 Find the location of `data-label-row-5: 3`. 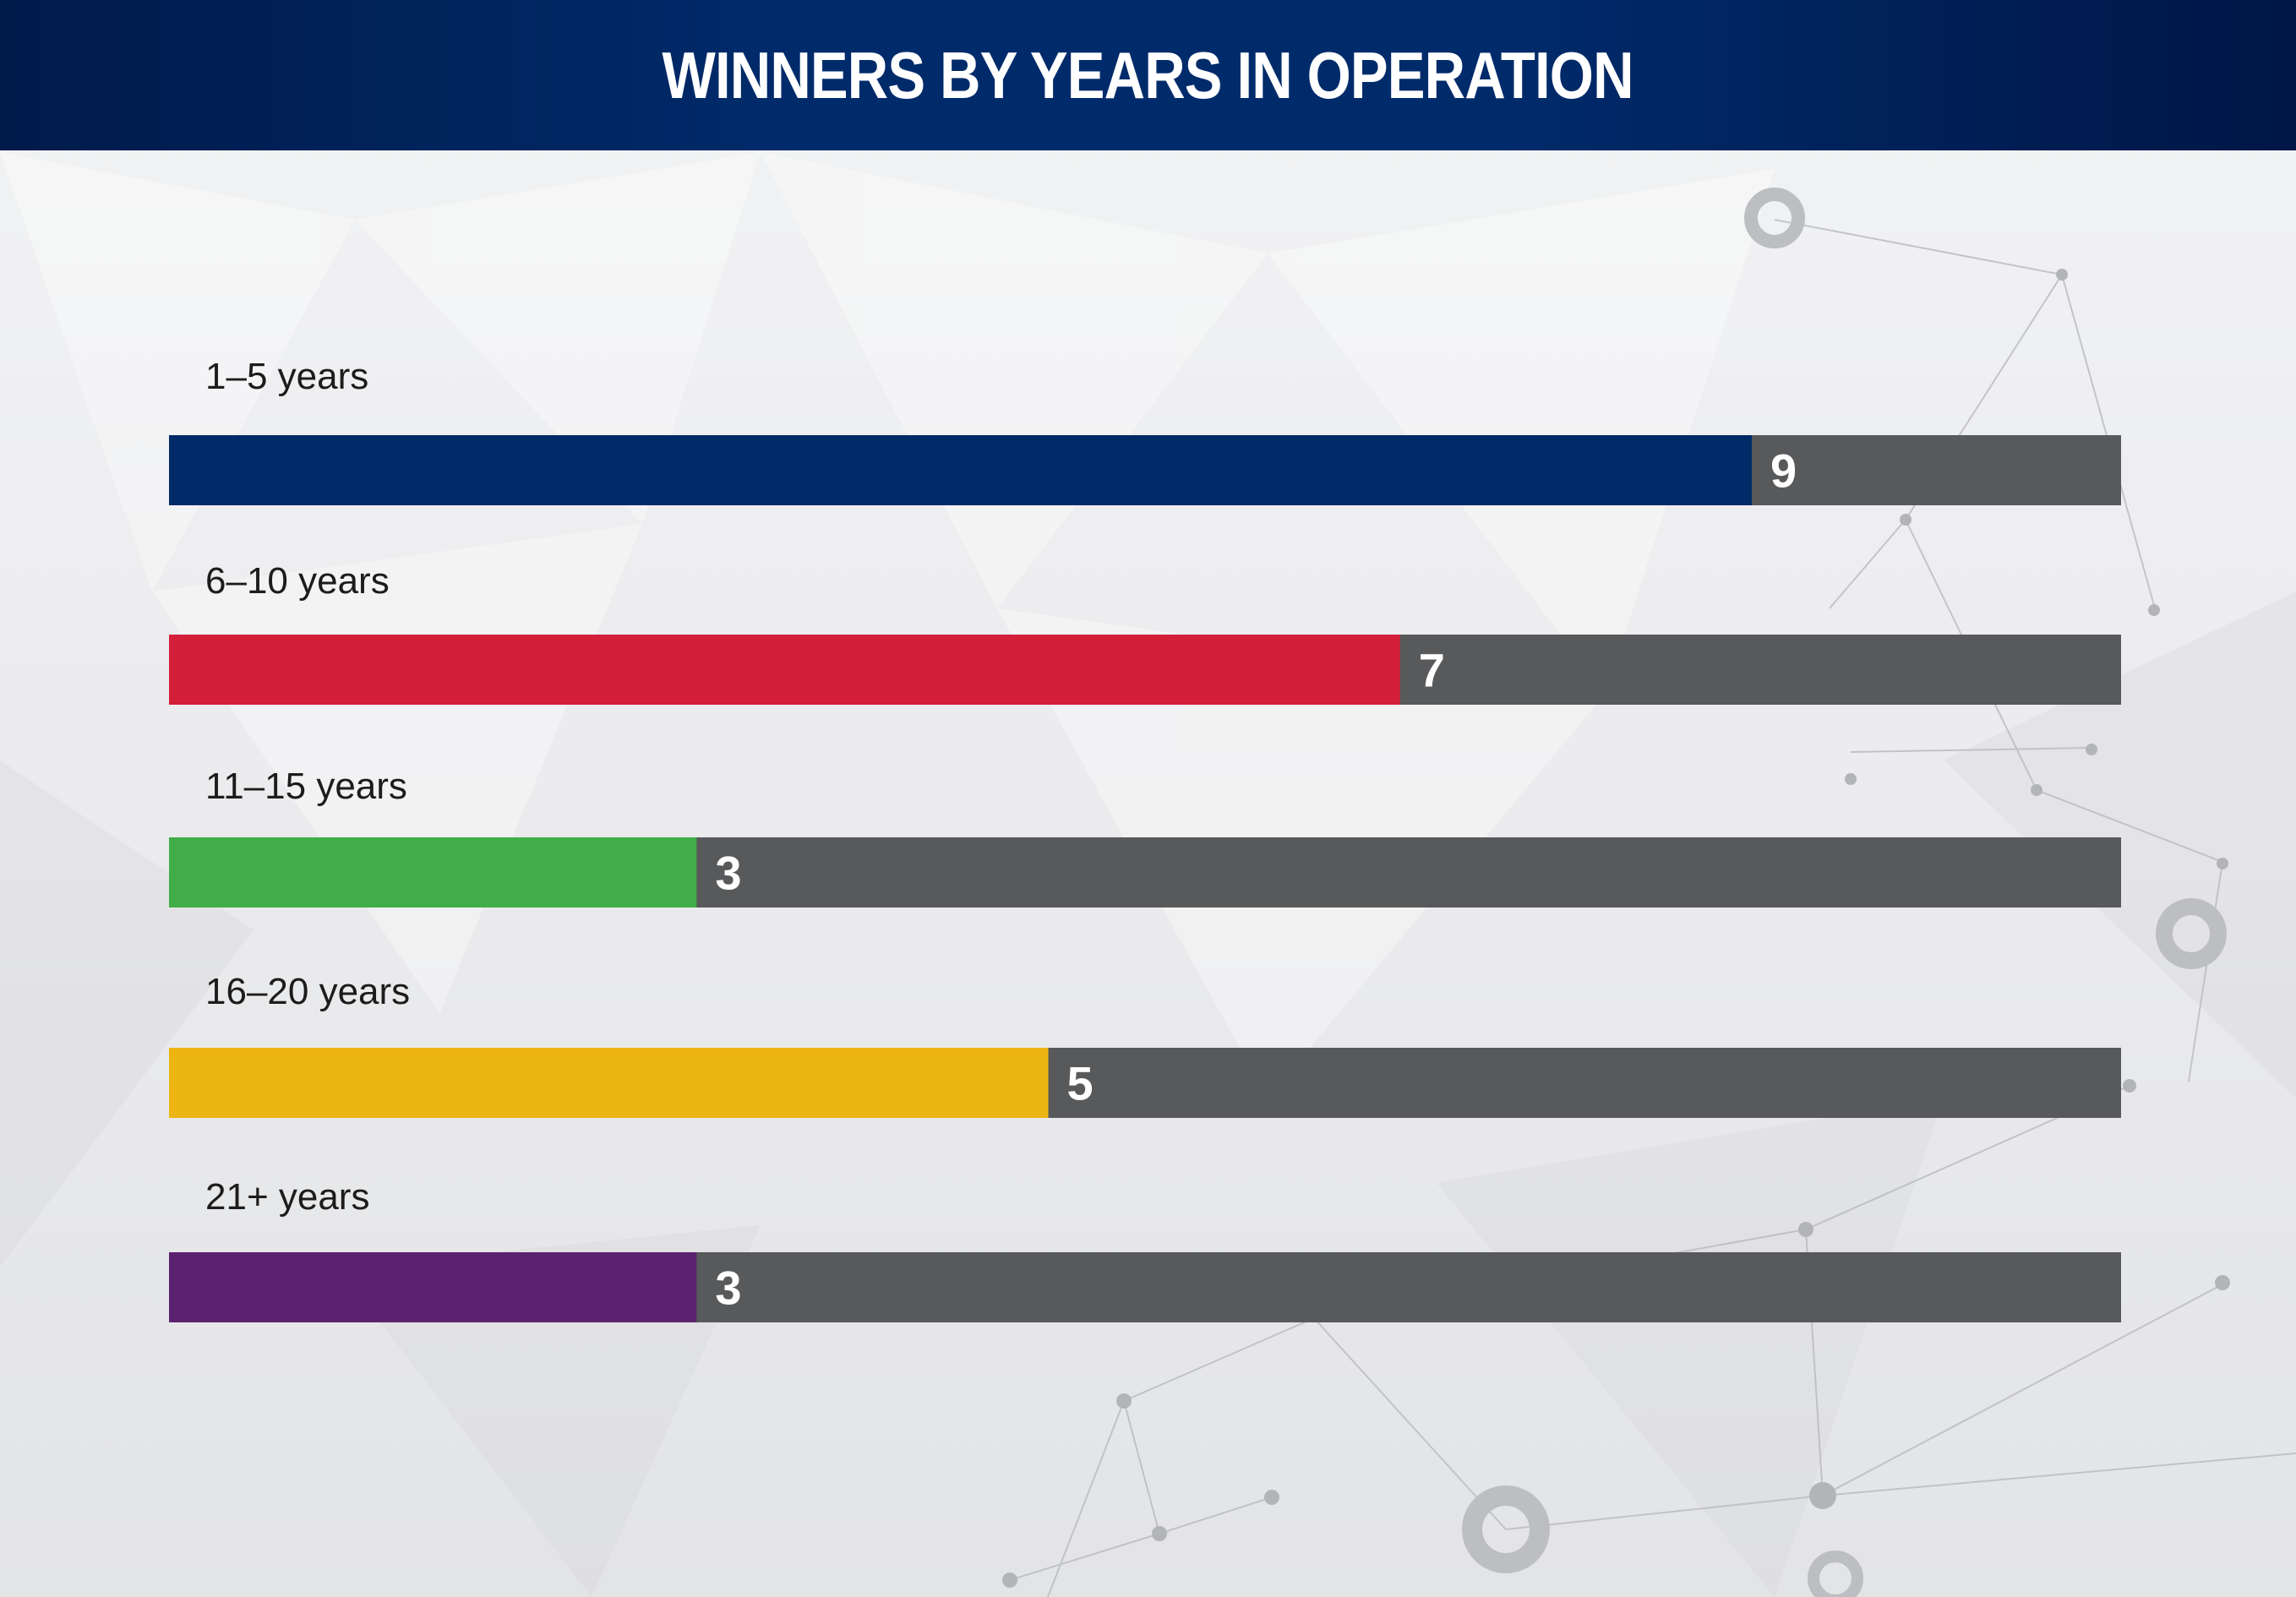

data-label-row-5: 3 is located at coordinates (728, 1288).